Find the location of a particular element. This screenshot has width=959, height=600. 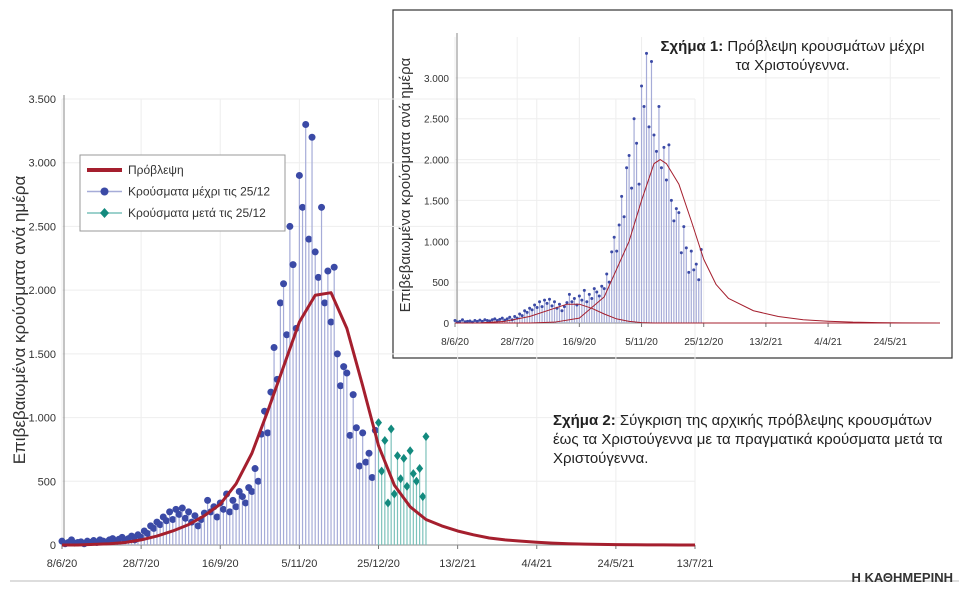

y-tick-label: 3.000 is located at coordinates (436, 79).